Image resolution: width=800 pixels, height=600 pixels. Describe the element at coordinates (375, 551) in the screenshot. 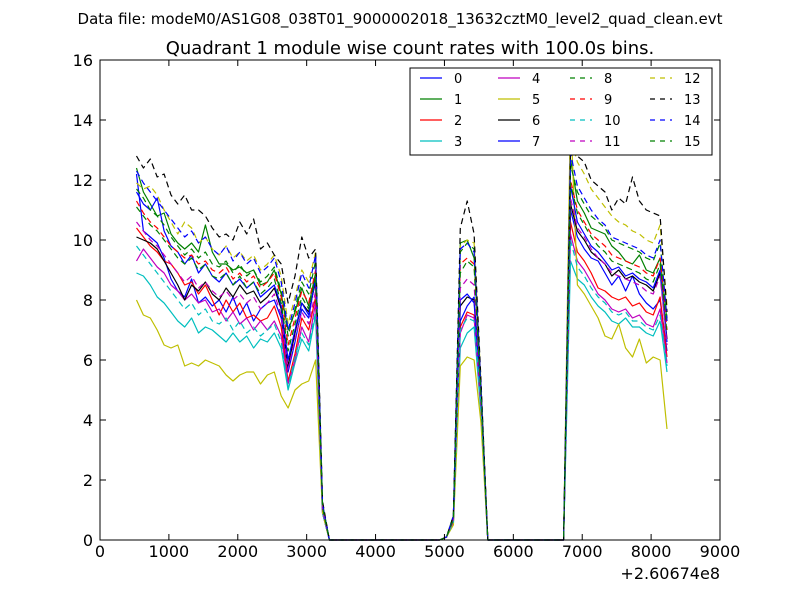

I see `x-tick-label: 4000` at that location.